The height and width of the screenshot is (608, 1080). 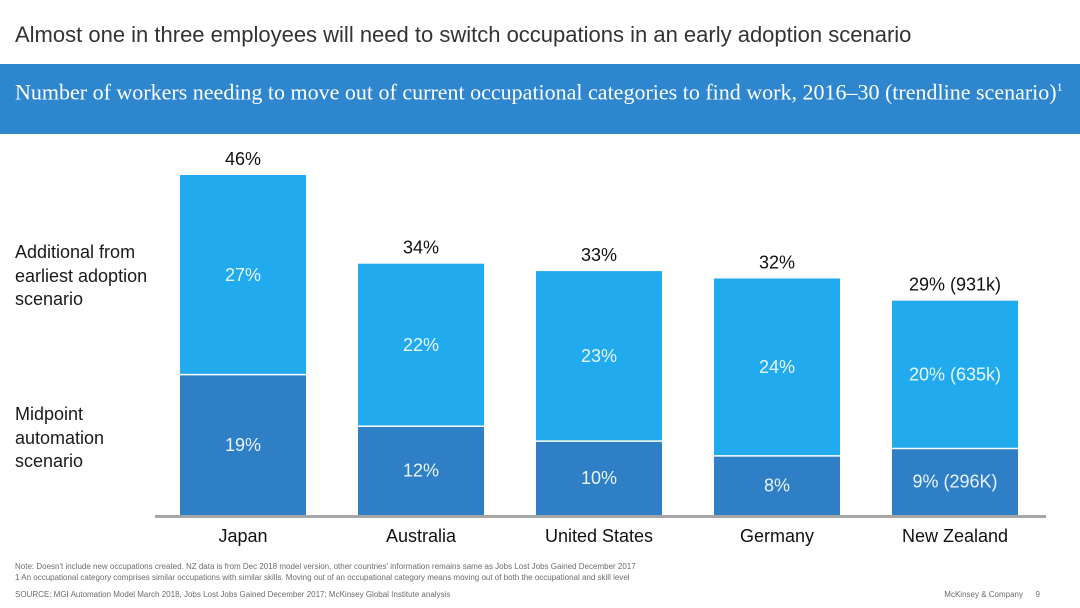 I want to click on data-label-additional-1: 22%, so click(x=421, y=345).